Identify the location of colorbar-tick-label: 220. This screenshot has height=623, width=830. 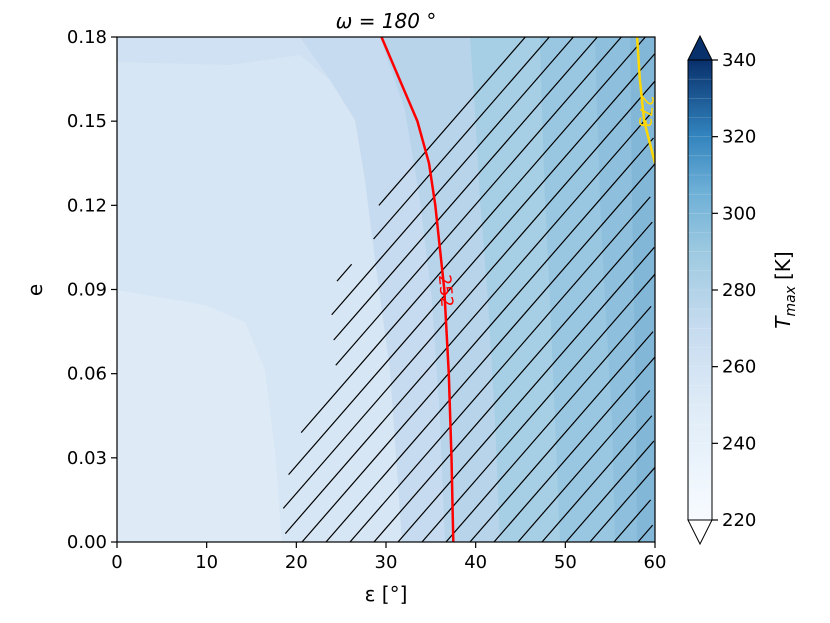
(739, 520).